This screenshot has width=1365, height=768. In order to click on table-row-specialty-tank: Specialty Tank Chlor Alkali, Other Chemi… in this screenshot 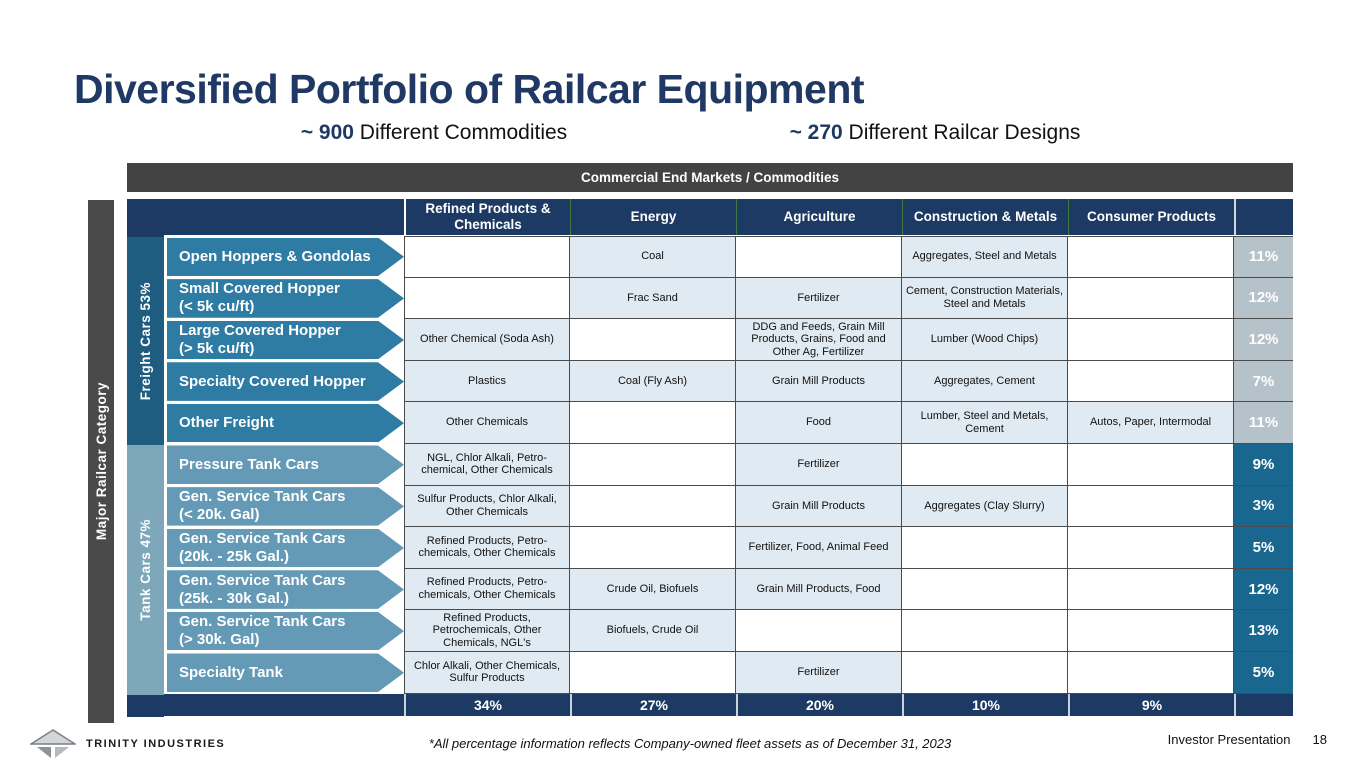, I will do `click(728, 672)`.